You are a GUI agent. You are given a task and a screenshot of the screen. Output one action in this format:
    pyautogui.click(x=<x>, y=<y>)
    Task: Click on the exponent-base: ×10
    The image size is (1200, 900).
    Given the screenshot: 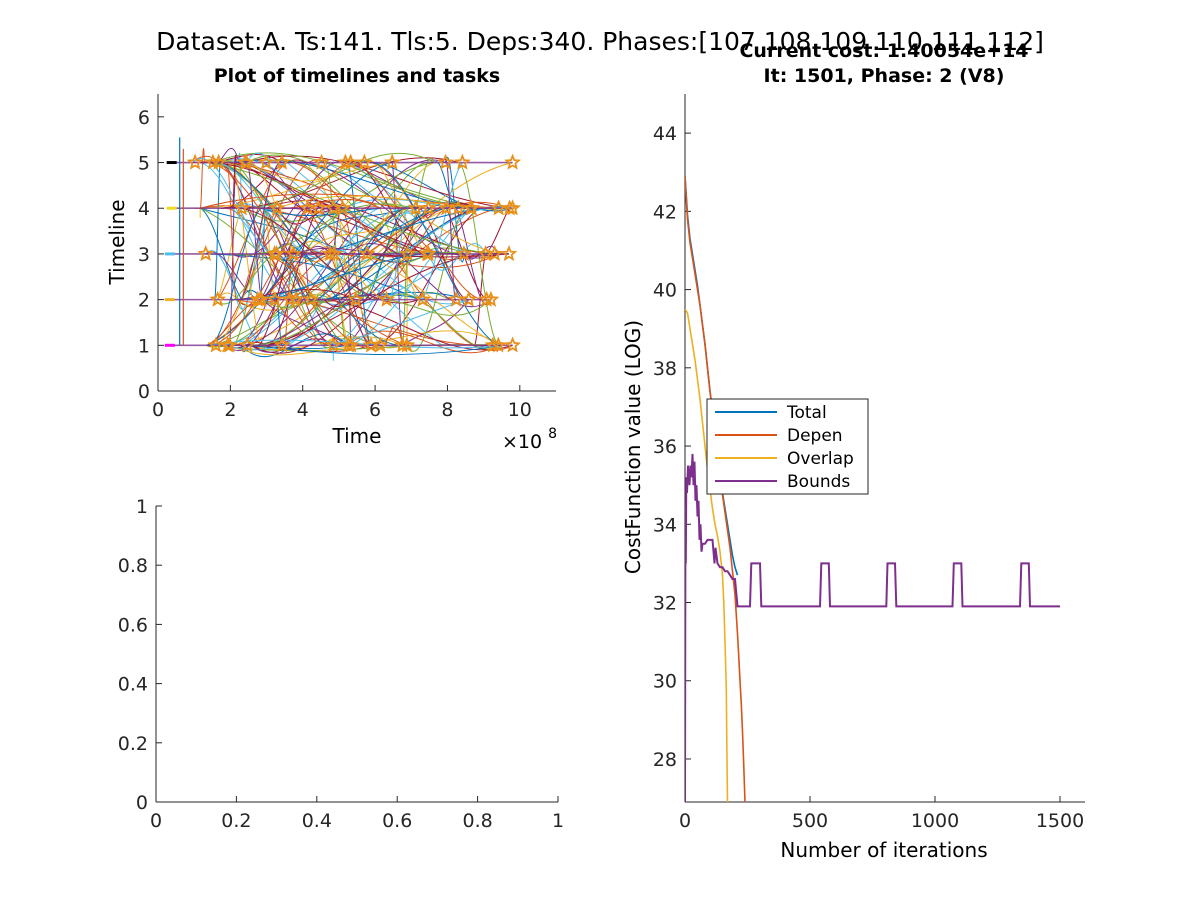 What is the action you would take?
    pyautogui.click(x=522, y=442)
    